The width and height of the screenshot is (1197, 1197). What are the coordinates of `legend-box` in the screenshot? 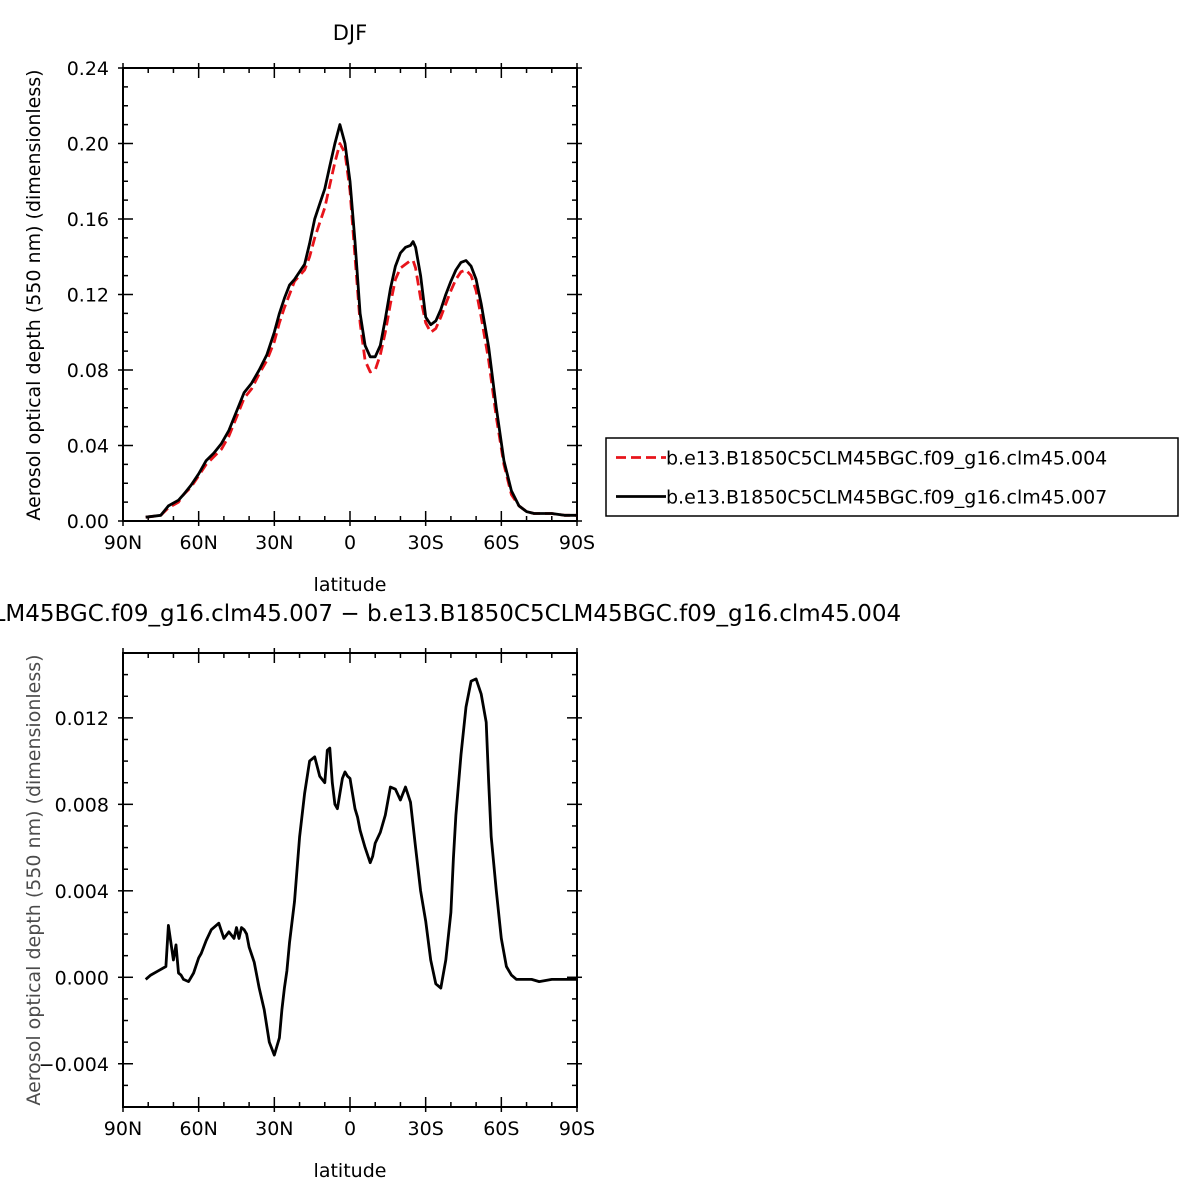 It's located at (892, 477).